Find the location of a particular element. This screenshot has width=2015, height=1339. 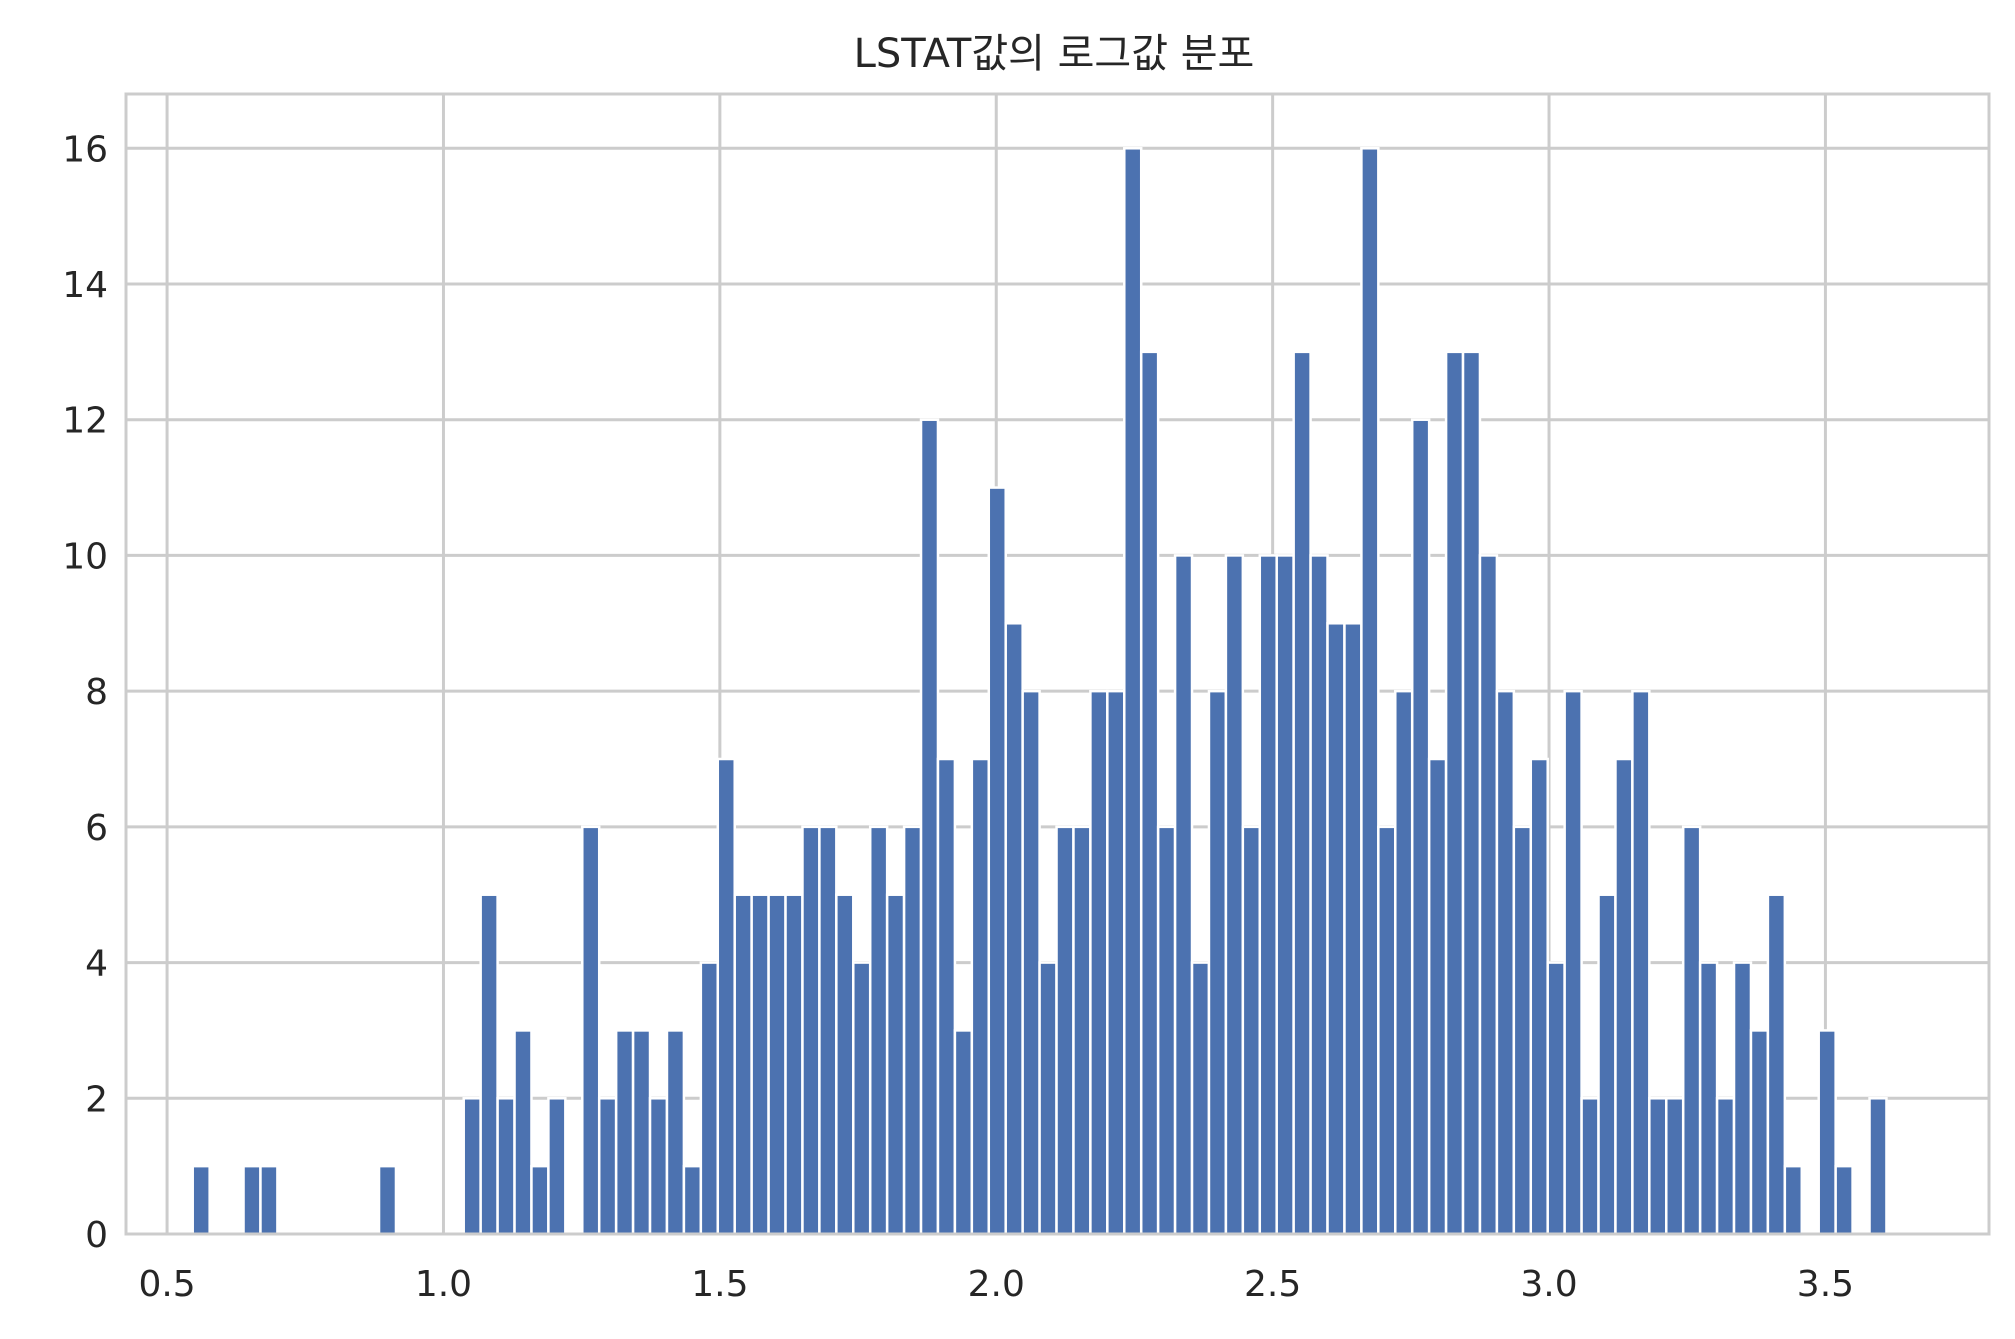

x-axis-ticks: 0.5 1.0 1.5 2.0 2.5 3.0 3.5 is located at coordinates (996, 1284).